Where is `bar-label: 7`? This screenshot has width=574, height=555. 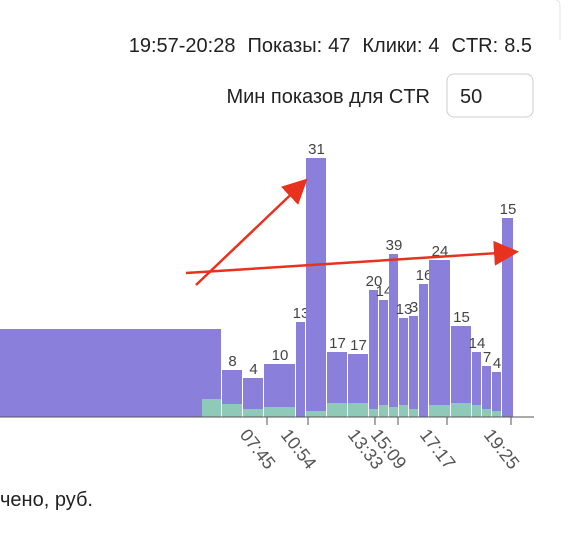 bar-label: 7 is located at coordinates (487, 357).